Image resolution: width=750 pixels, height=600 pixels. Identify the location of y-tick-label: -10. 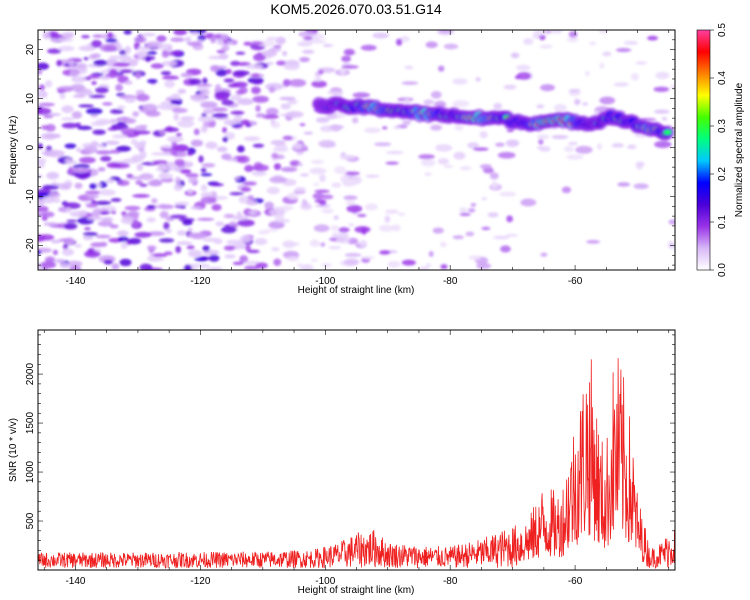
(30, 196).